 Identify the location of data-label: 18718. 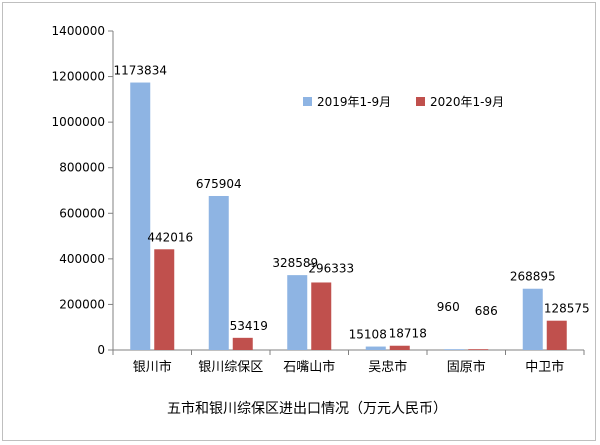
(408, 334).